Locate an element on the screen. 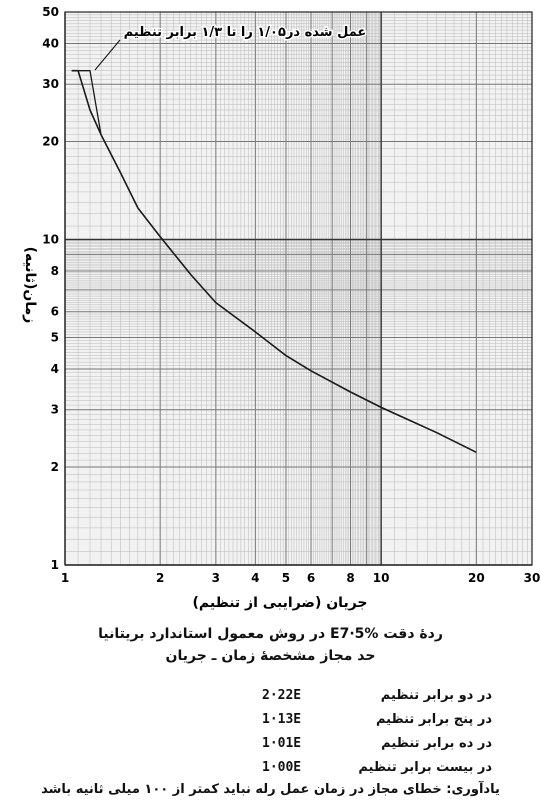 Image resolution: width=541 pixels, height=805 pixels. x-tick-label: 6 is located at coordinates (311, 578).